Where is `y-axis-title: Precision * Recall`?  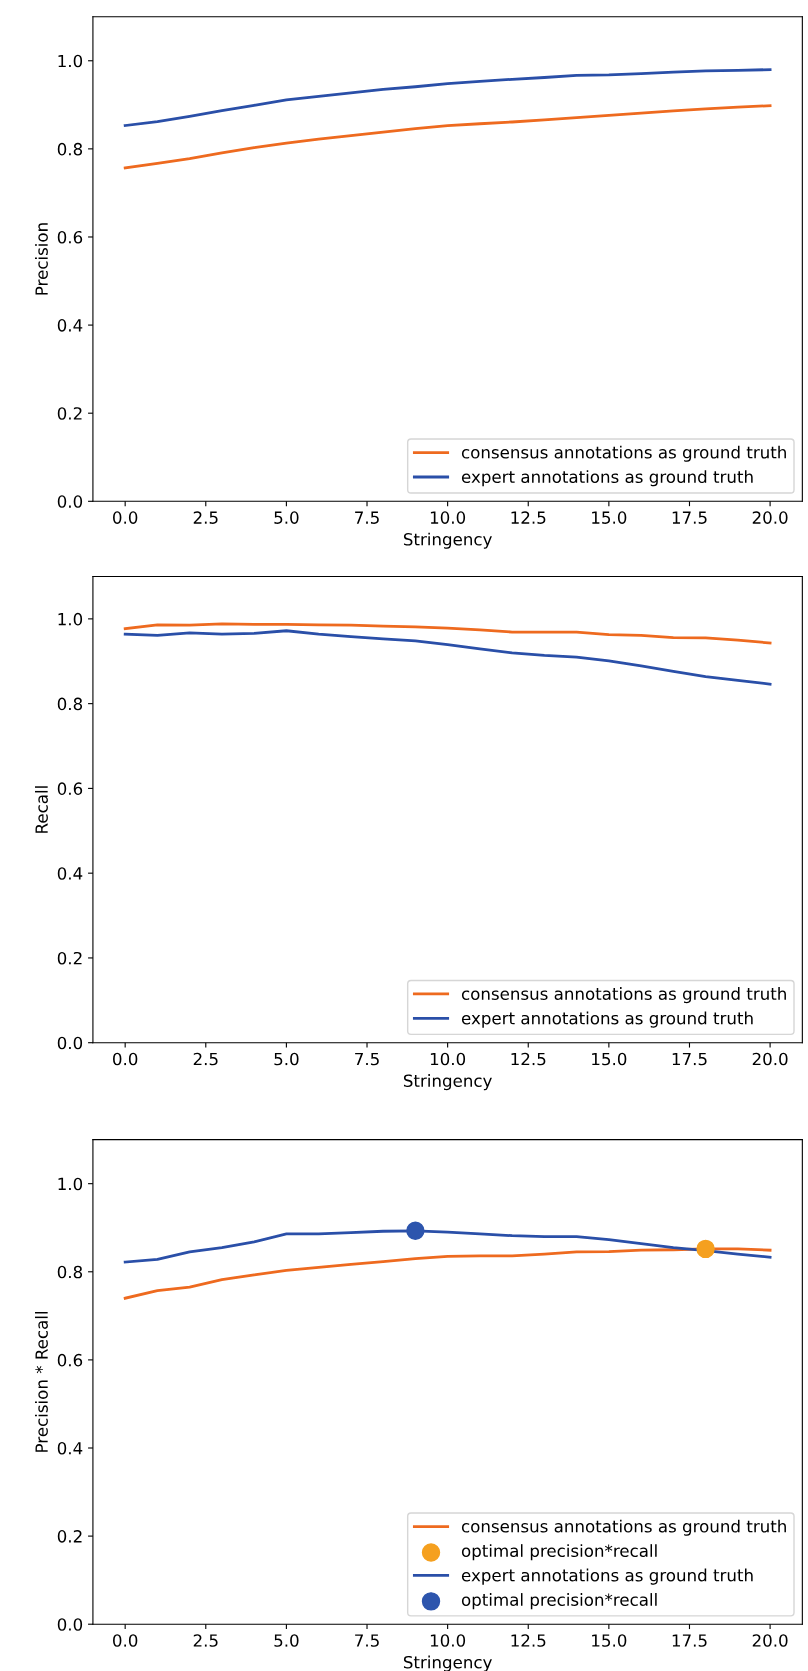 y-axis-title: Precision * Recall is located at coordinates (41, 1381).